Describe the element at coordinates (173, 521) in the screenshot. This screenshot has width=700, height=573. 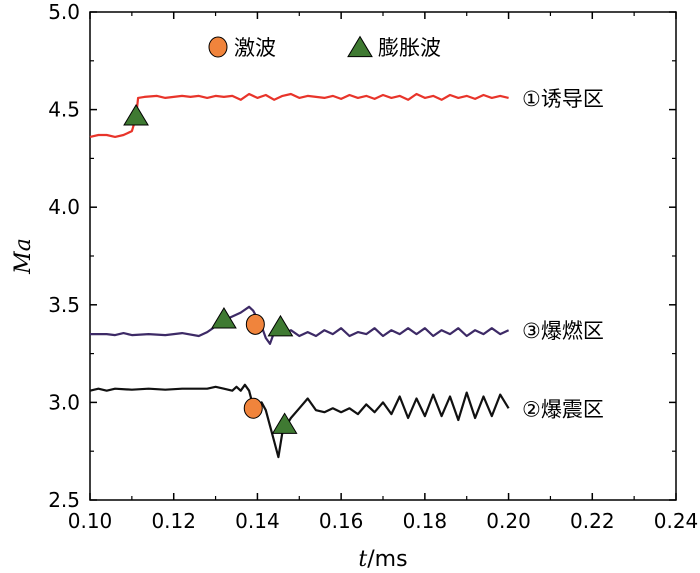
I see `x-tick-label: 0.12` at that location.